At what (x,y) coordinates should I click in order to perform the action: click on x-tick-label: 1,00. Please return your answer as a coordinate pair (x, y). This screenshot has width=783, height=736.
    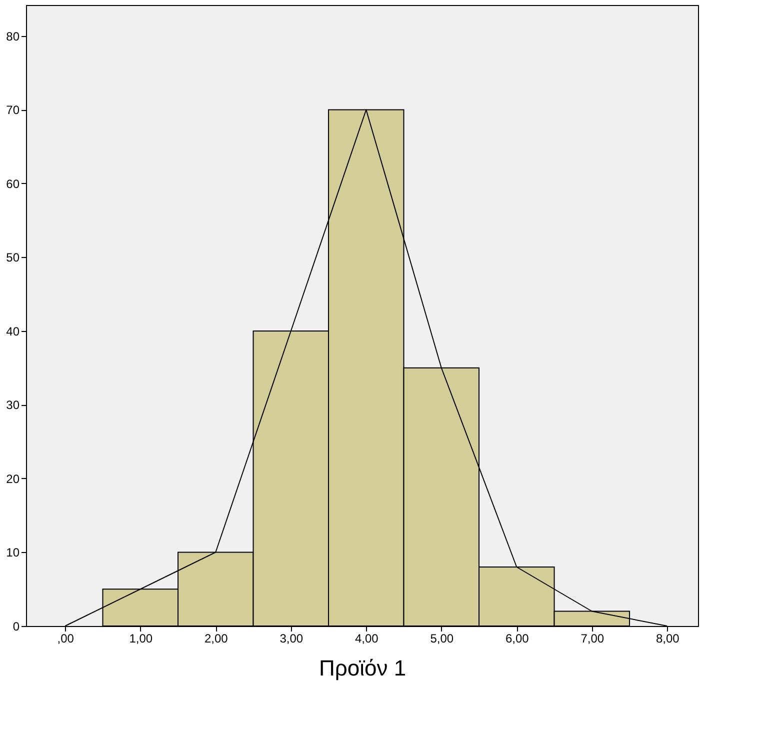
    Looking at the image, I should click on (141, 639).